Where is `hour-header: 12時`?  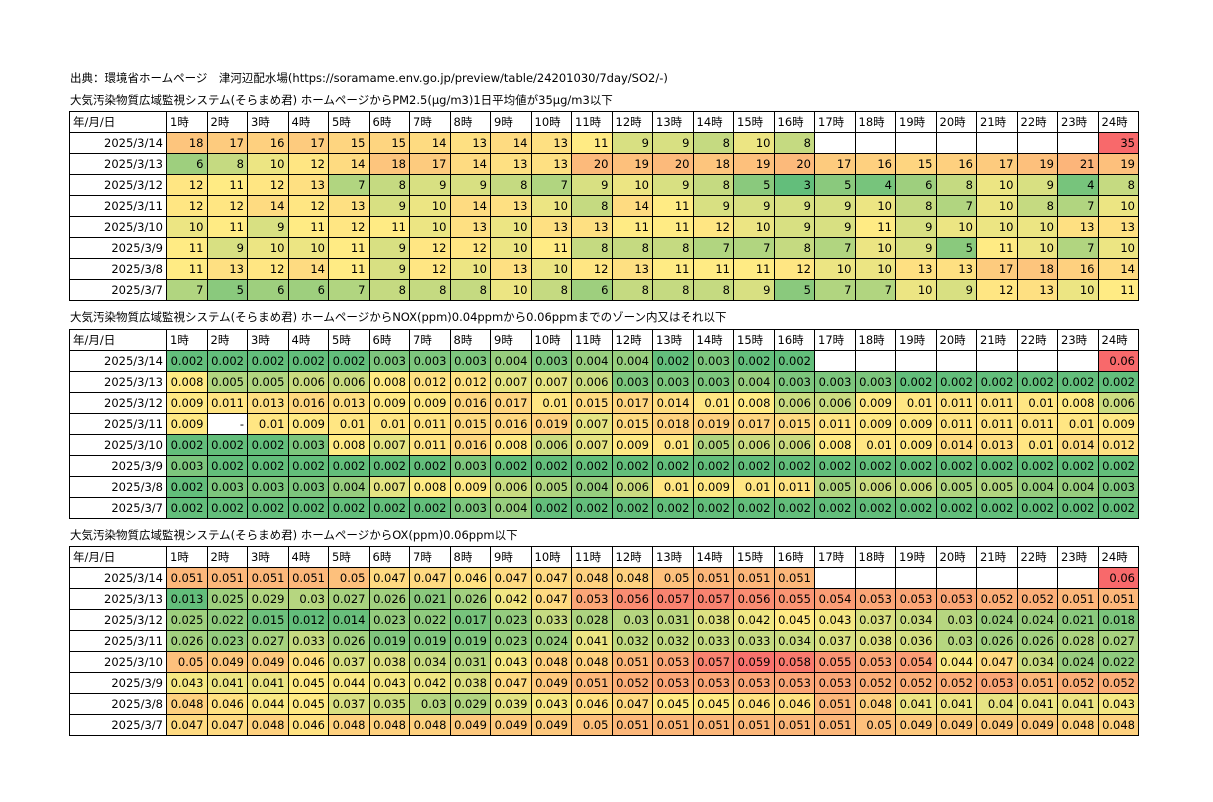
hour-header: 12時 is located at coordinates (632, 340).